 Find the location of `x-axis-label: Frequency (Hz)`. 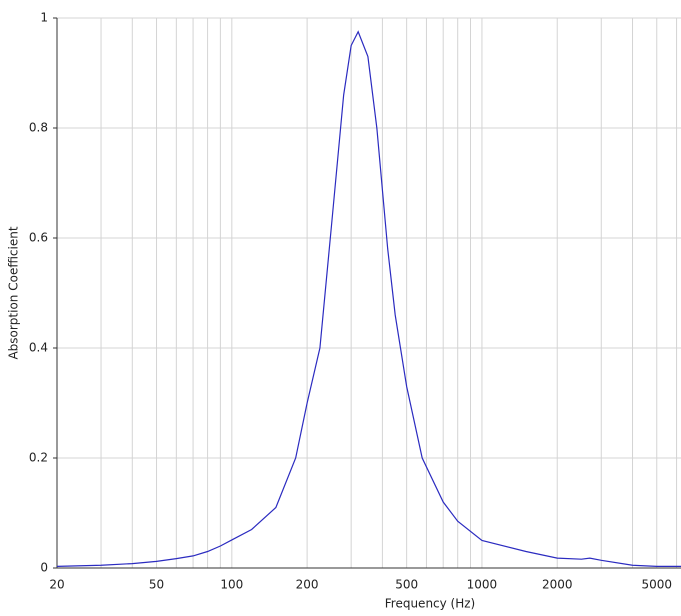

x-axis-label: Frequency (Hz) is located at coordinates (430, 604).